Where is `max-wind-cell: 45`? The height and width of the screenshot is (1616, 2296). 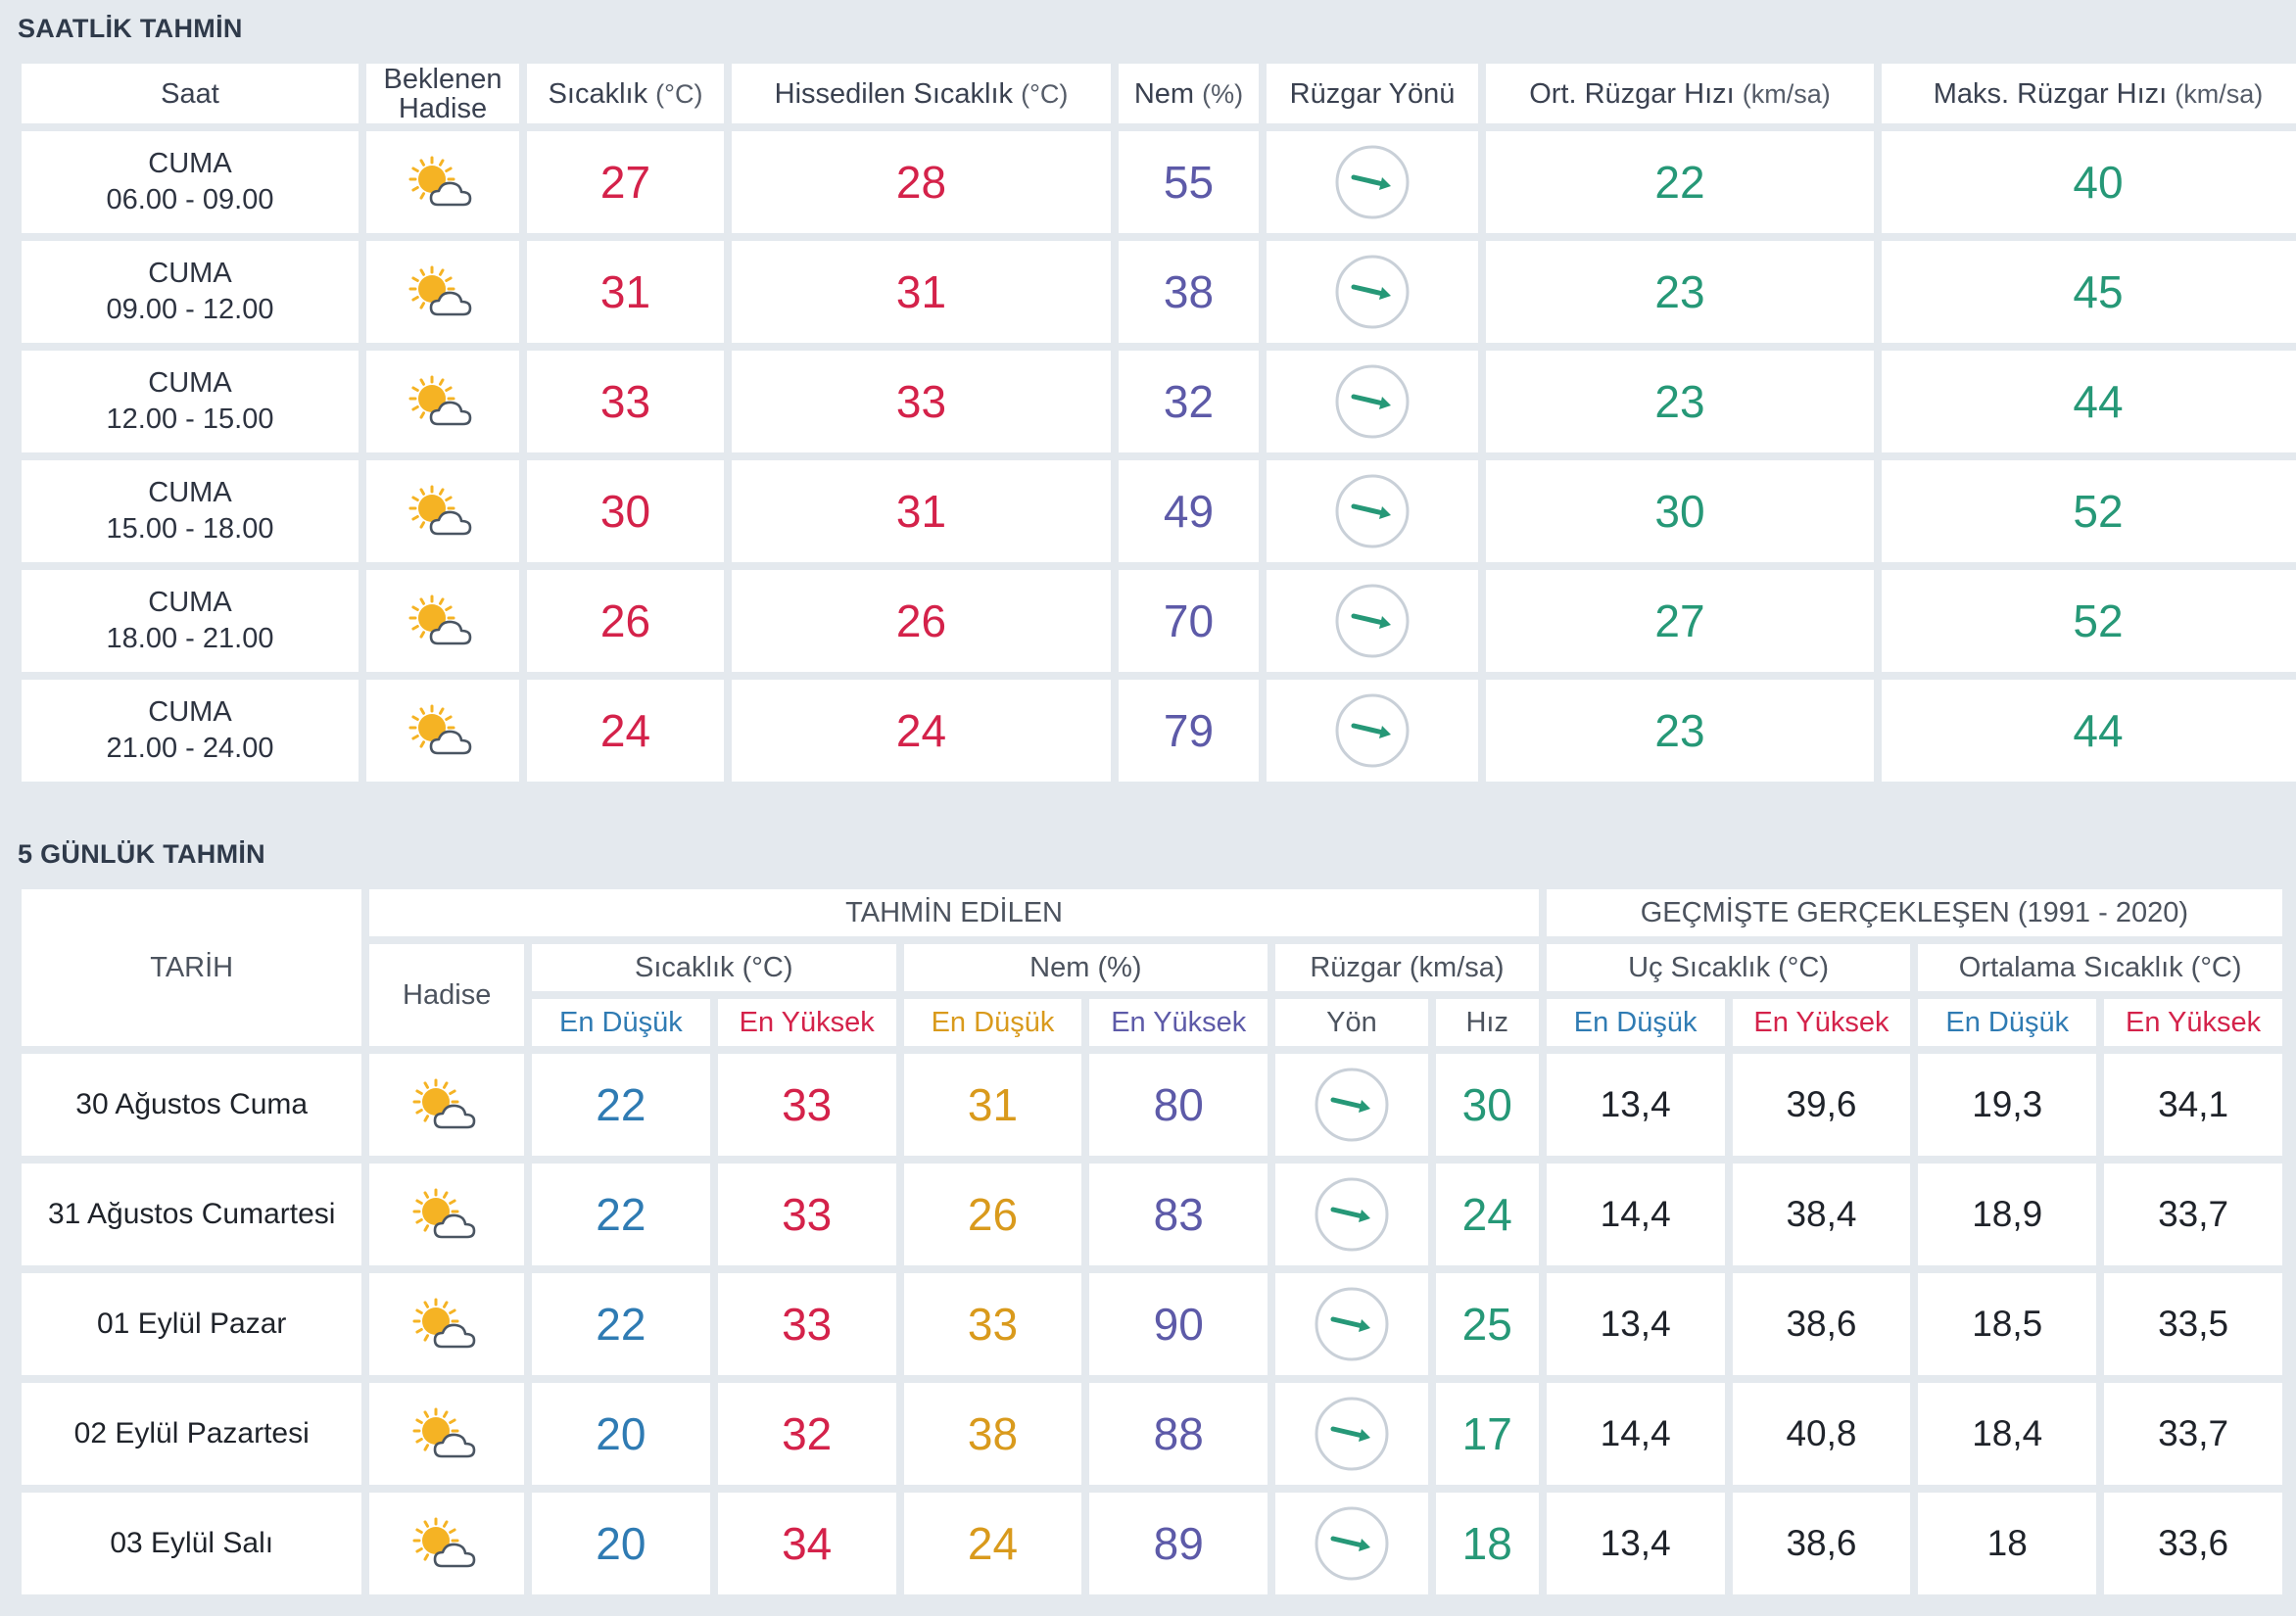 max-wind-cell: 45 is located at coordinates (2089, 292).